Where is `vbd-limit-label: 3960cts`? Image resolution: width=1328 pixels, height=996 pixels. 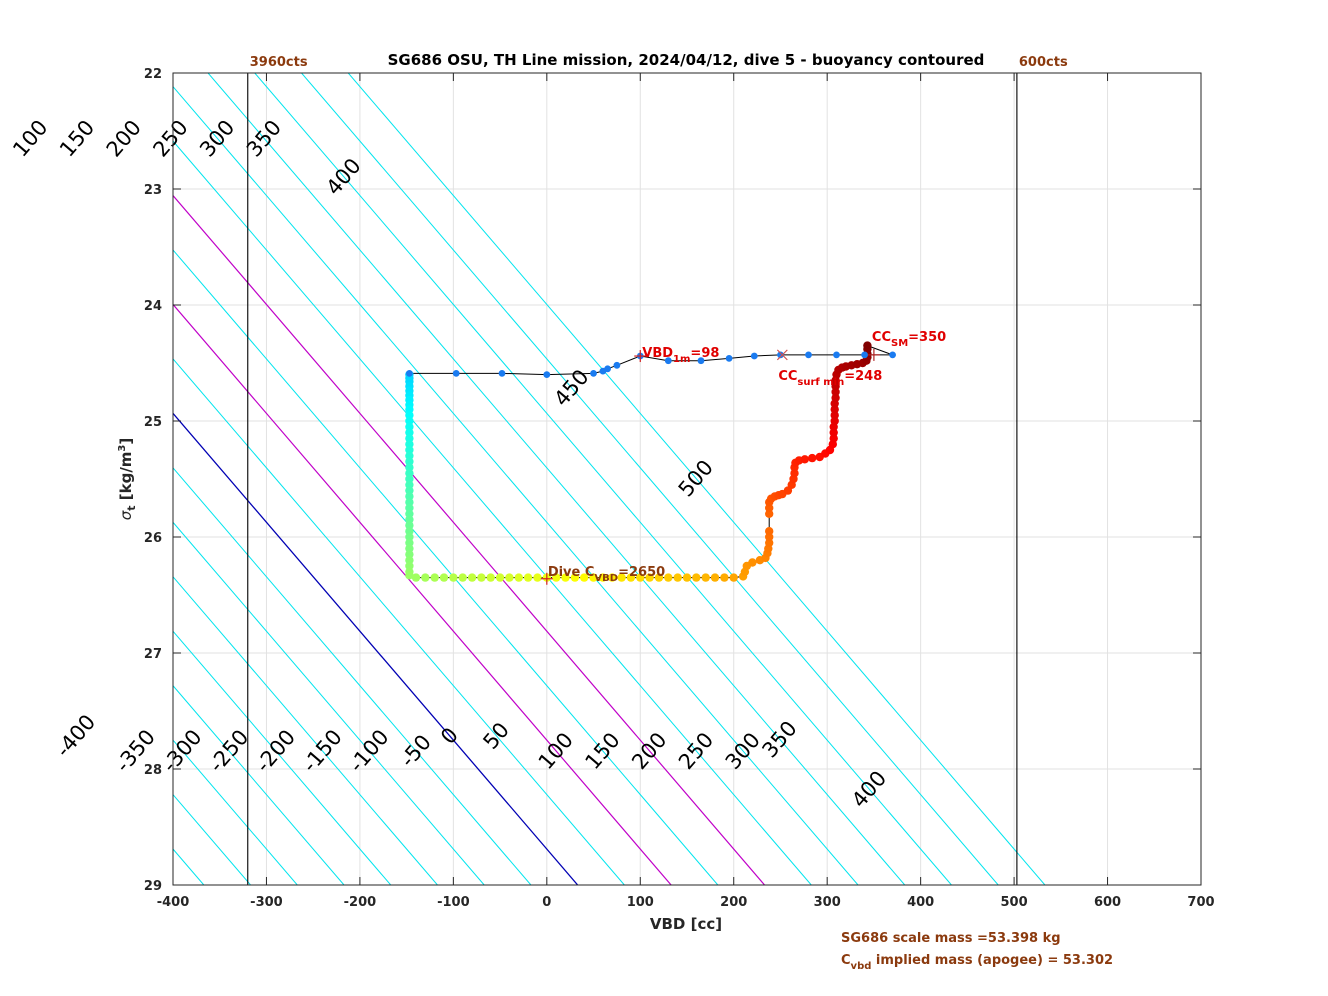
vbd-limit-label: 3960cts is located at coordinates (279, 62).